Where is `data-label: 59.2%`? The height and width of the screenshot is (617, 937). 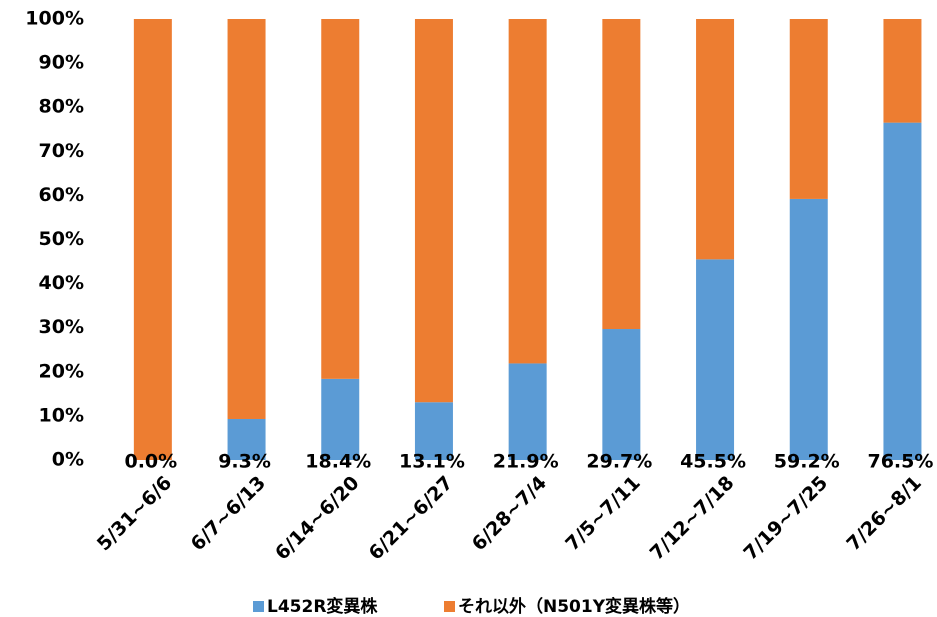 data-label: 59.2% is located at coordinates (807, 462).